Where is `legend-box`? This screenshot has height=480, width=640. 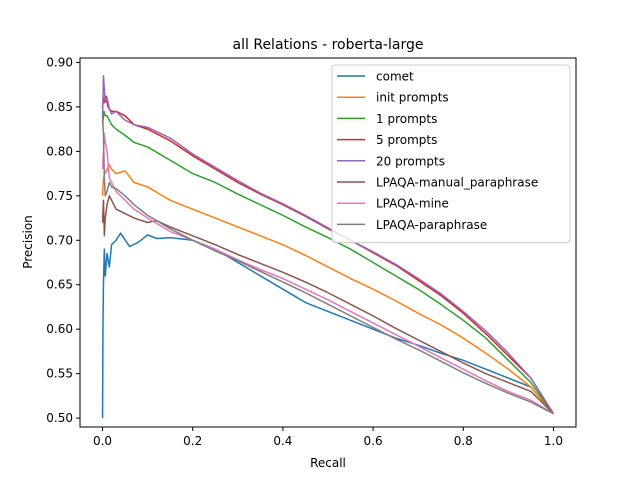 legend-box is located at coordinates (451, 154).